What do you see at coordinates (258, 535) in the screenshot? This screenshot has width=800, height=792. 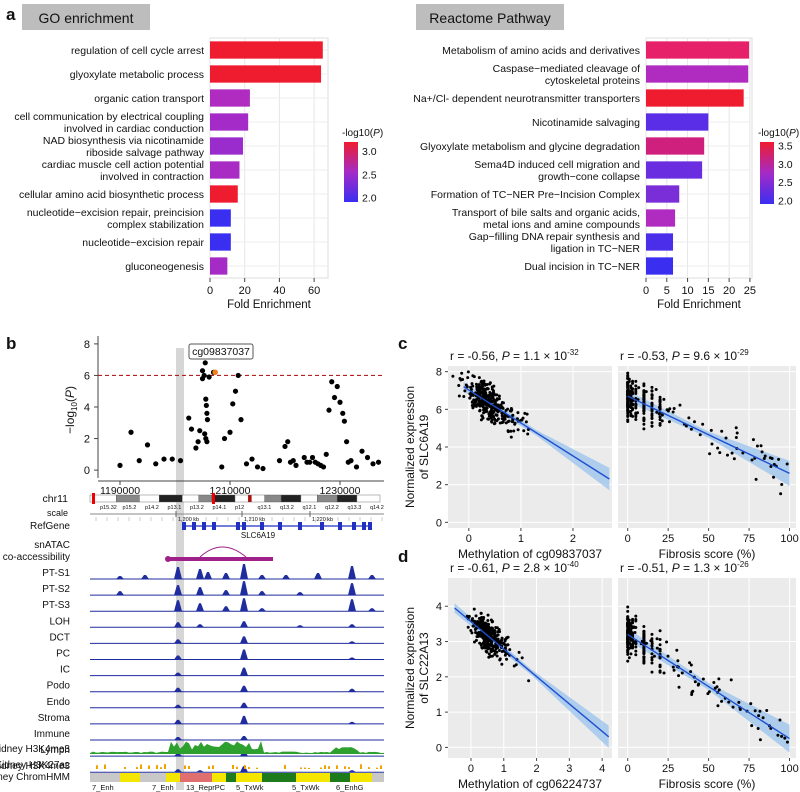 I see `gene-label: SLC6A19` at bounding box center [258, 535].